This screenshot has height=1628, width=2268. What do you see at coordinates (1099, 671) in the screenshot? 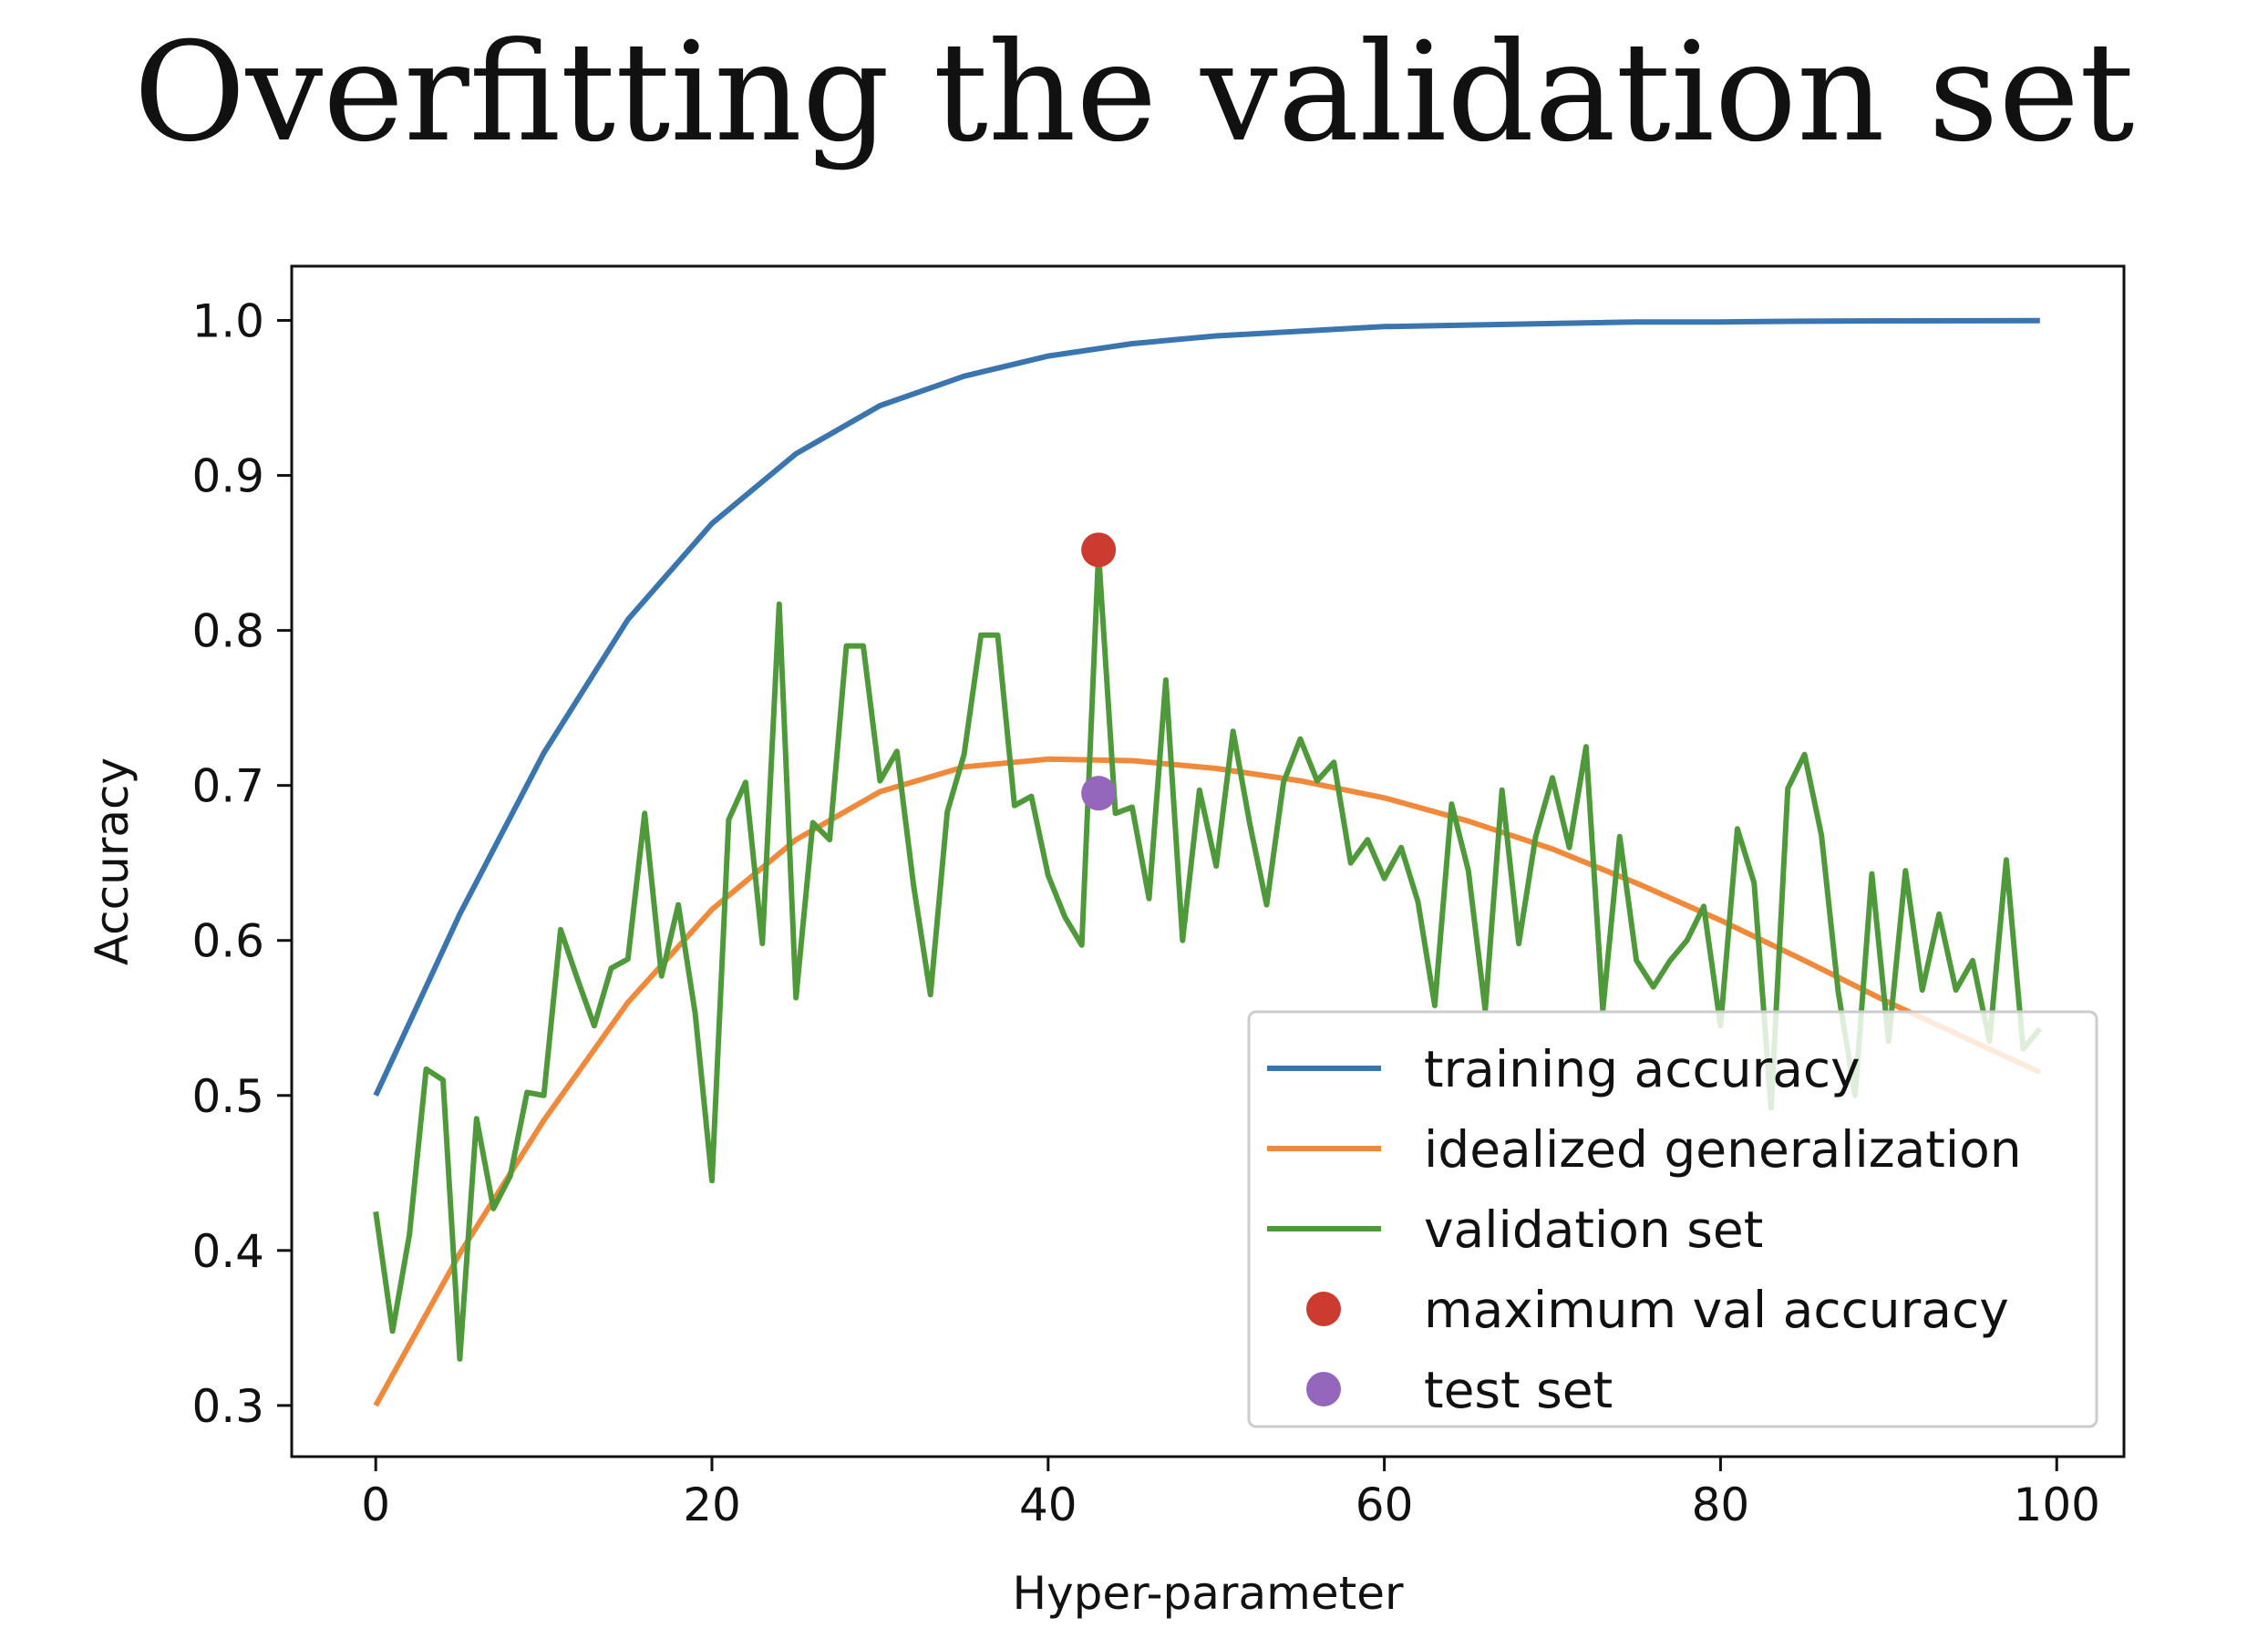
I see `series-points` at bounding box center [1099, 671].